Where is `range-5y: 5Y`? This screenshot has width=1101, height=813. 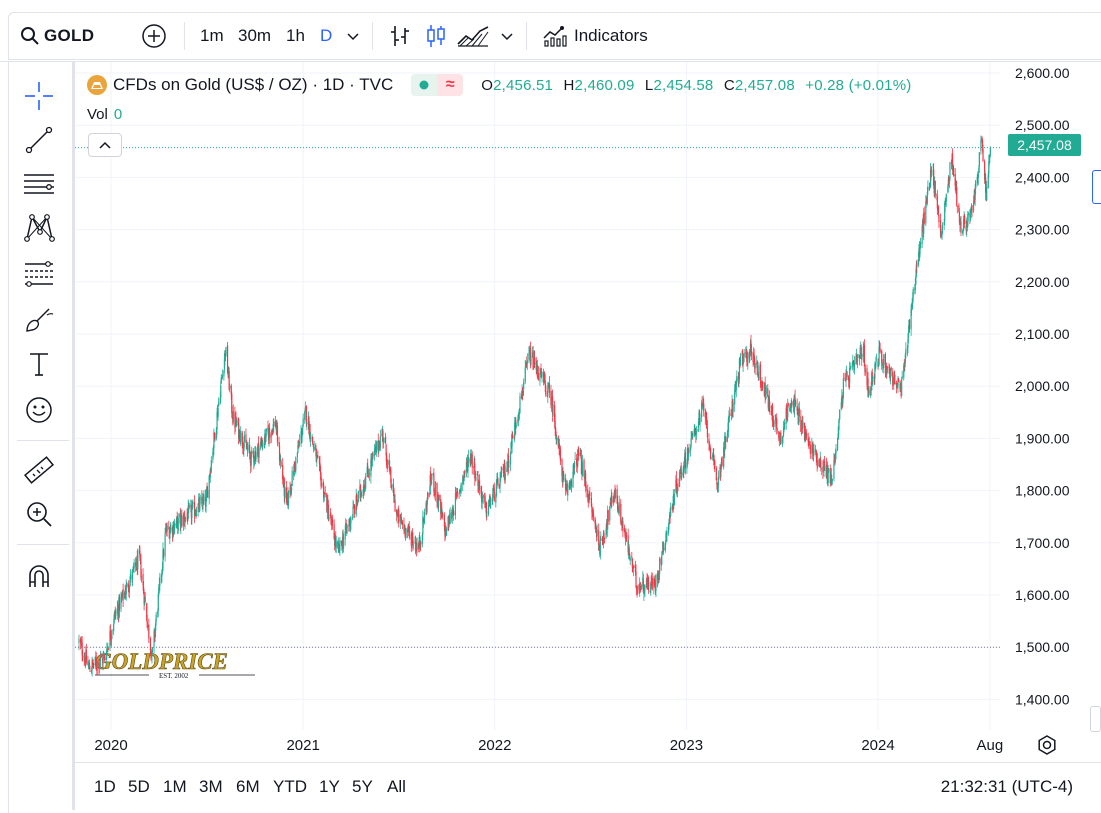 range-5y: 5Y is located at coordinates (362, 786).